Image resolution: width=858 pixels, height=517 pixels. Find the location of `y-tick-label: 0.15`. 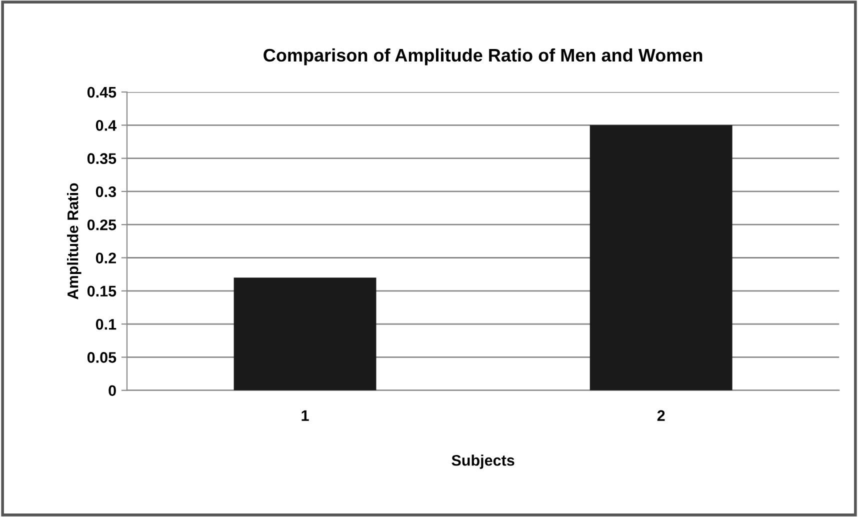

y-tick-label: 0.15 is located at coordinates (101, 291).